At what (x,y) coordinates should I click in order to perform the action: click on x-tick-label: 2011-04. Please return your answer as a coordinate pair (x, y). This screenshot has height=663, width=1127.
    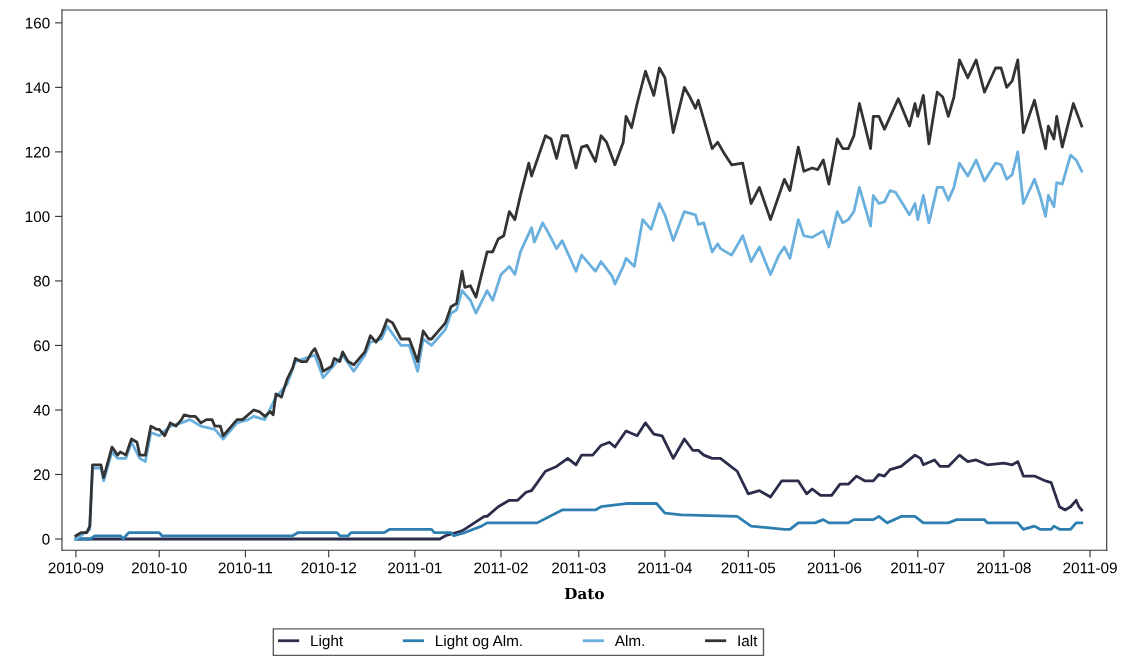
    Looking at the image, I should click on (665, 568).